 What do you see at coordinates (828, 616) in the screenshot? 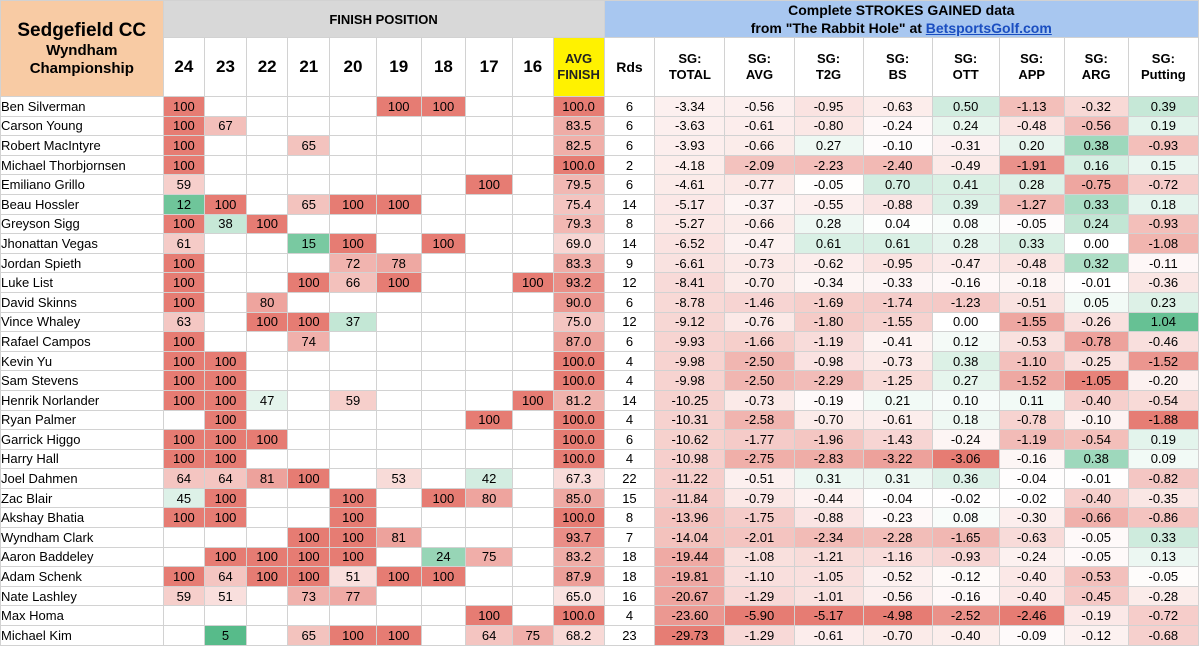
I see `sg-cell: -5.17` at bounding box center [828, 616].